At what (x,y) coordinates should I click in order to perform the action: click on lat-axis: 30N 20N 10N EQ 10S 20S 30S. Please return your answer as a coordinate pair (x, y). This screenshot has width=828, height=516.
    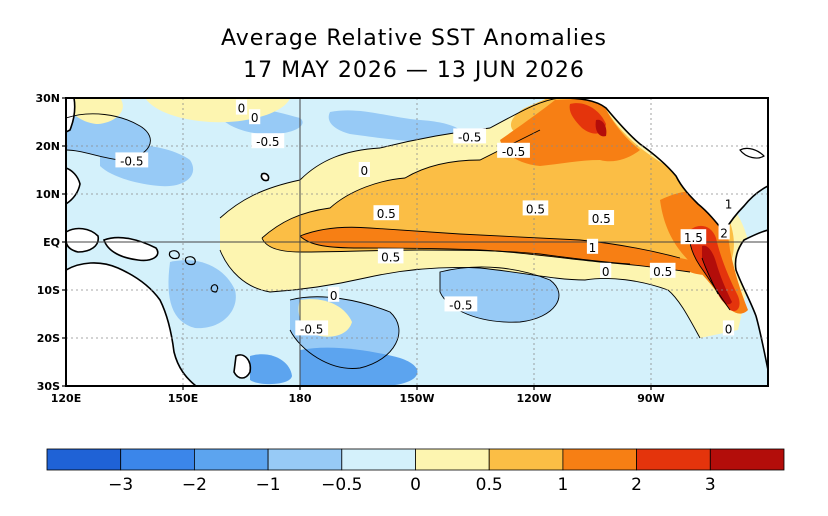
    Looking at the image, I should click on (47, 242).